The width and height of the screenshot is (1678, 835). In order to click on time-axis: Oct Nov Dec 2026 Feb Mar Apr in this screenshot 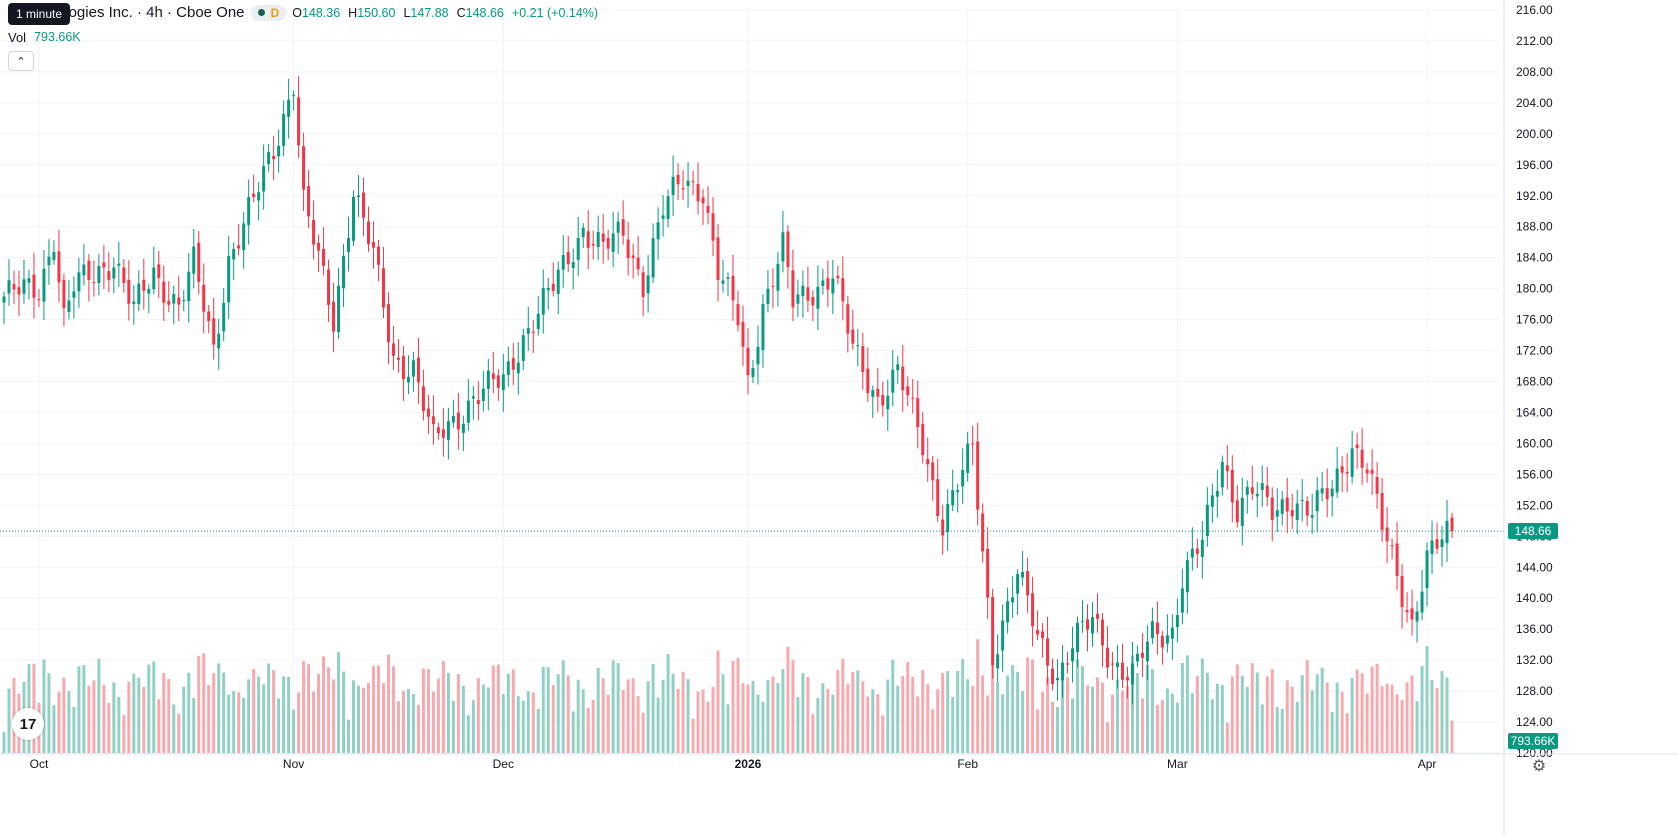, I will do `click(839, 762)`.